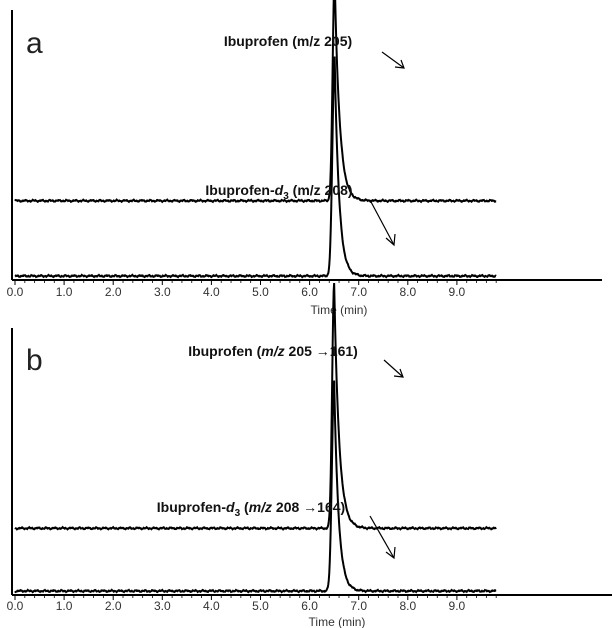 The height and width of the screenshot is (628, 612). Describe the element at coordinates (399, 64) in the screenshot. I see `panel-a-annotation-ibuprofen-arrowhead` at that location.